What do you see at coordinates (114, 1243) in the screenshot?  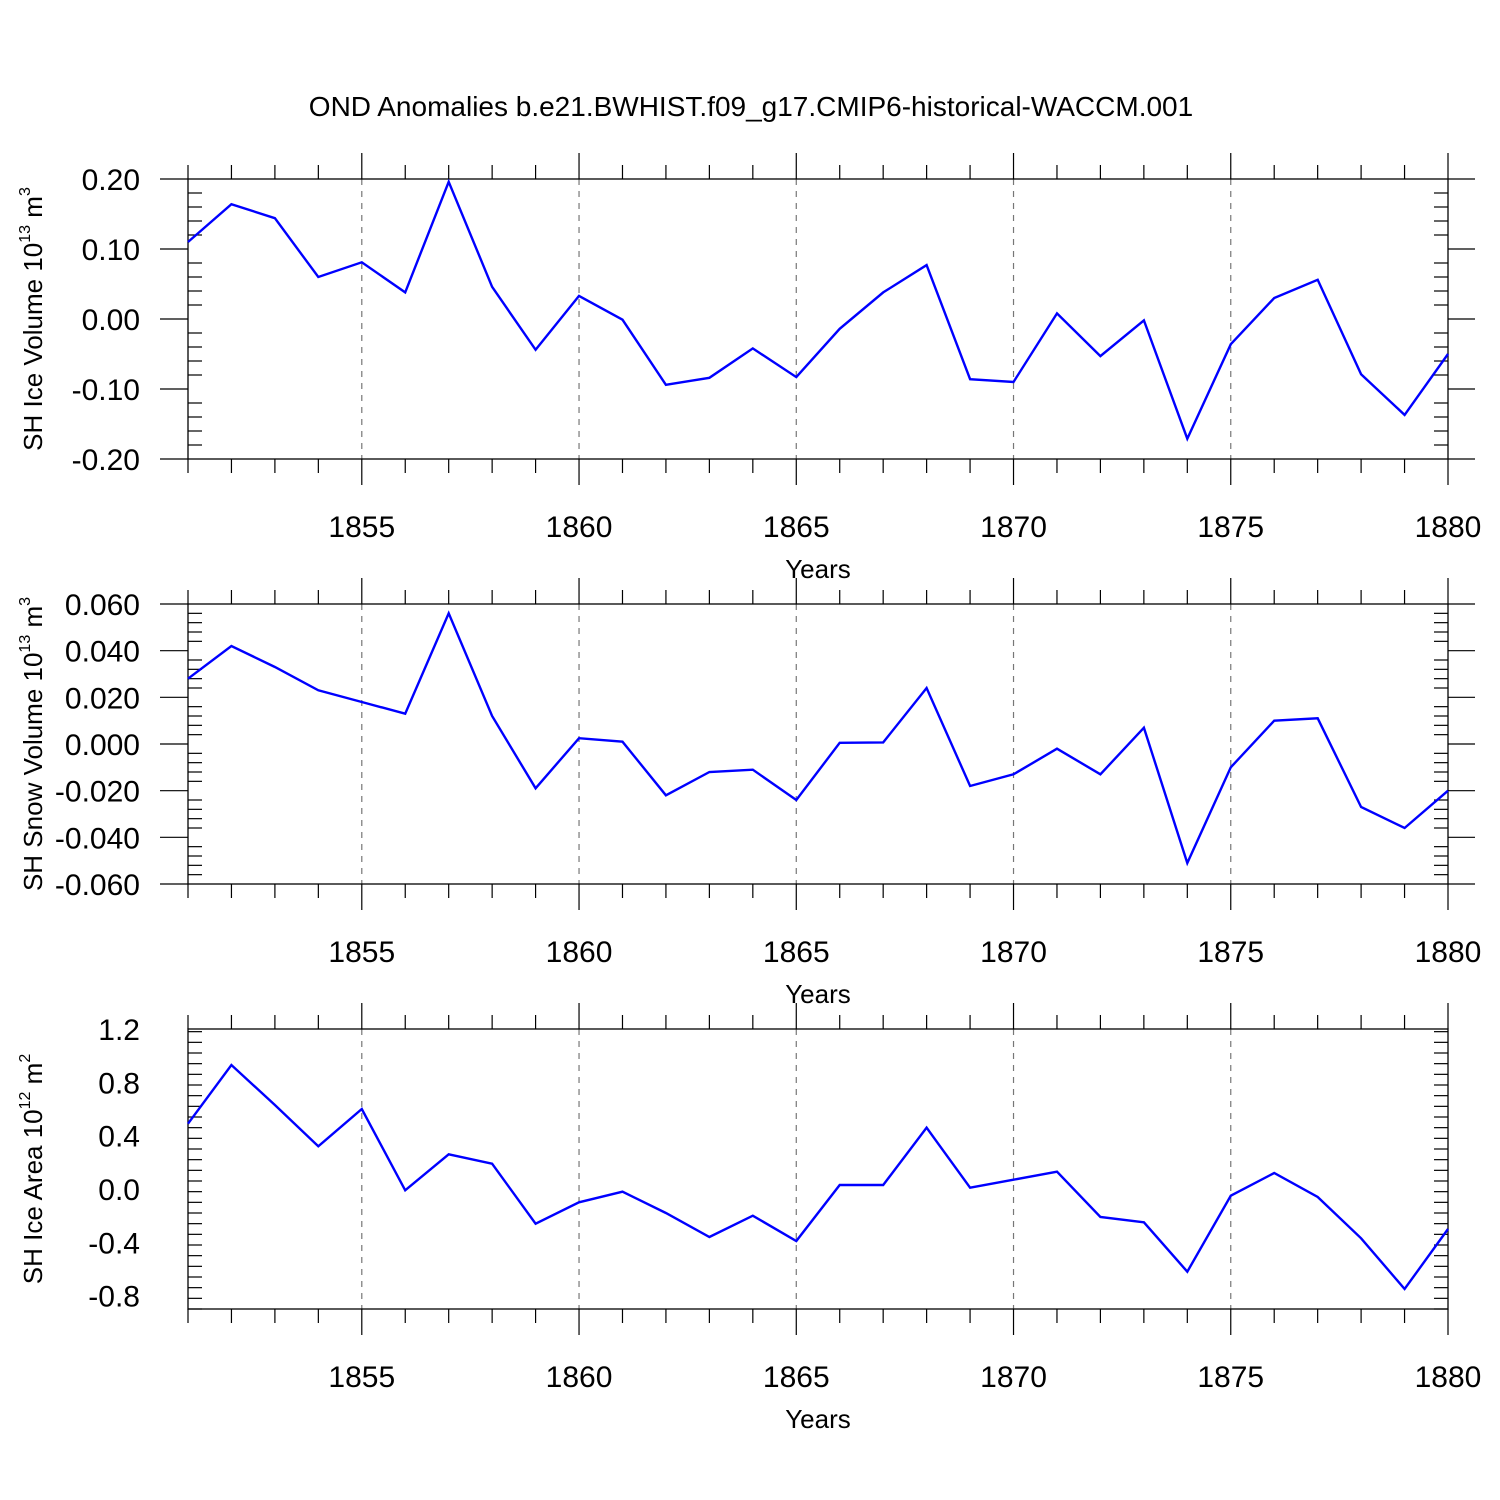 I see `y-tick-label: -0.4` at bounding box center [114, 1243].